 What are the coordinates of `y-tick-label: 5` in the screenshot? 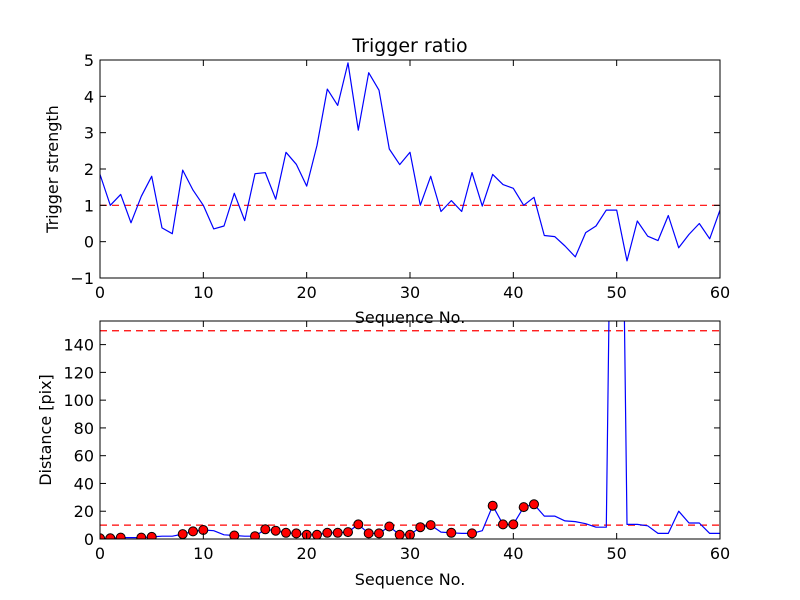 It's located at (89, 60).